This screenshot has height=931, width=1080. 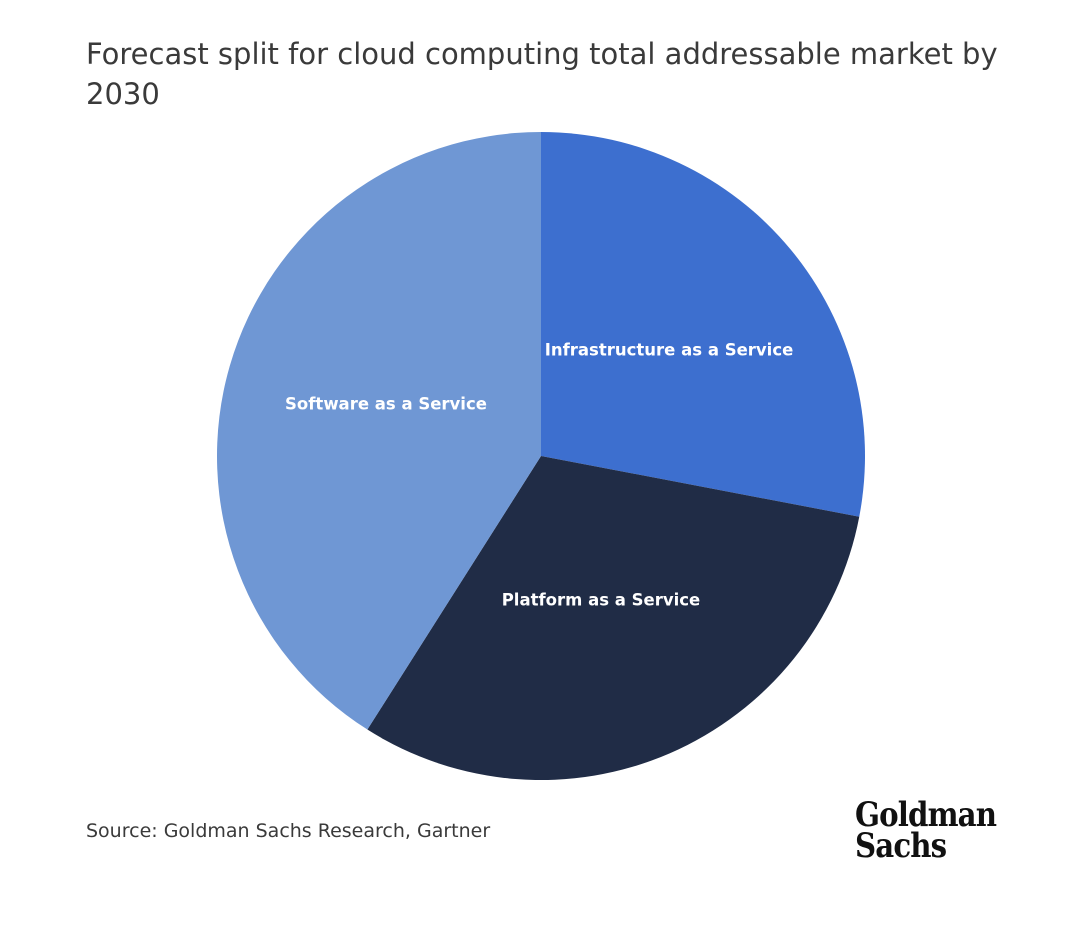 What do you see at coordinates (703, 324) in the screenshot?
I see `pie-slice-infrastructure-as-a-service` at bounding box center [703, 324].